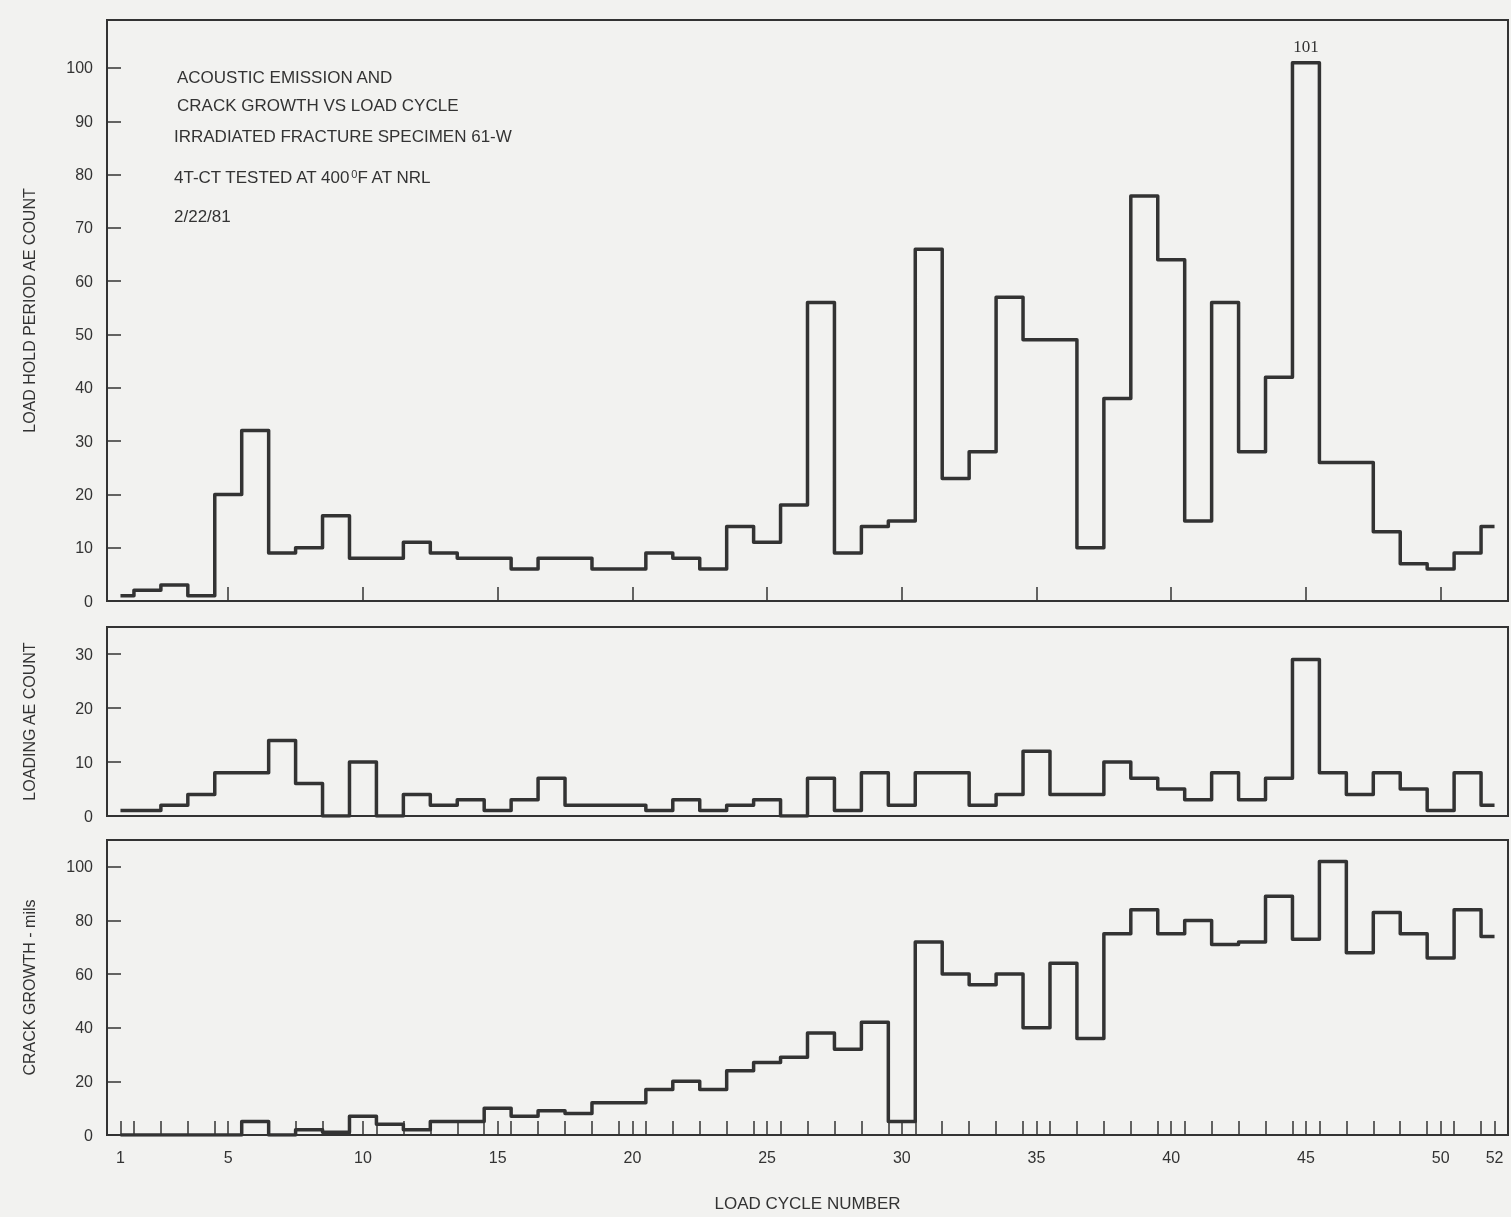 The image size is (1511, 1217). What do you see at coordinates (1036, 1157) in the screenshot?
I see `x-tick-label: 35` at bounding box center [1036, 1157].